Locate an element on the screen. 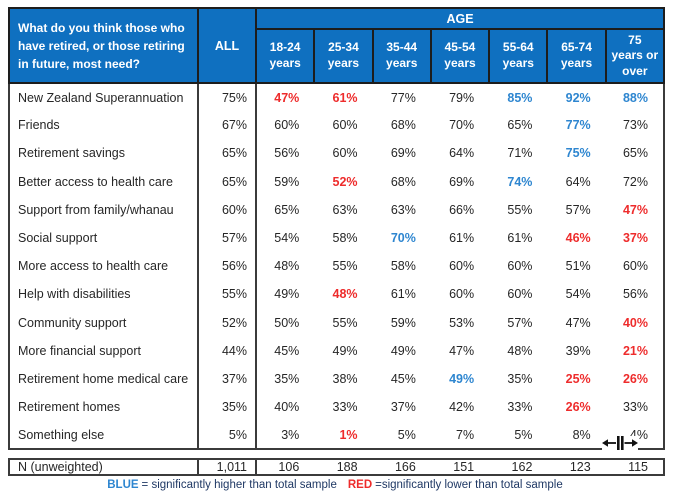 The image size is (674, 500). value-cell: 61% is located at coordinates (520, 238).